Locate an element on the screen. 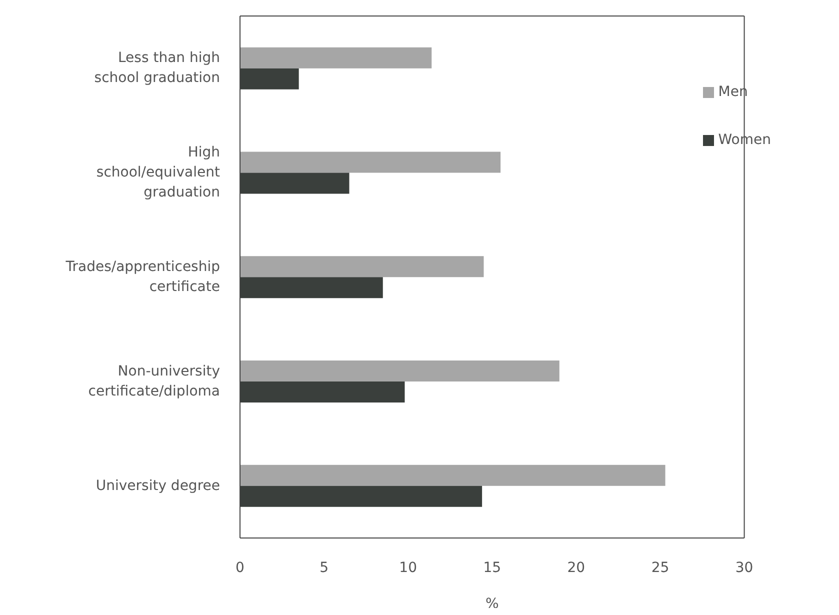 This screenshot has height=615, width=839. y-tick-label: High school/equivalent graduation is located at coordinates (158, 172).